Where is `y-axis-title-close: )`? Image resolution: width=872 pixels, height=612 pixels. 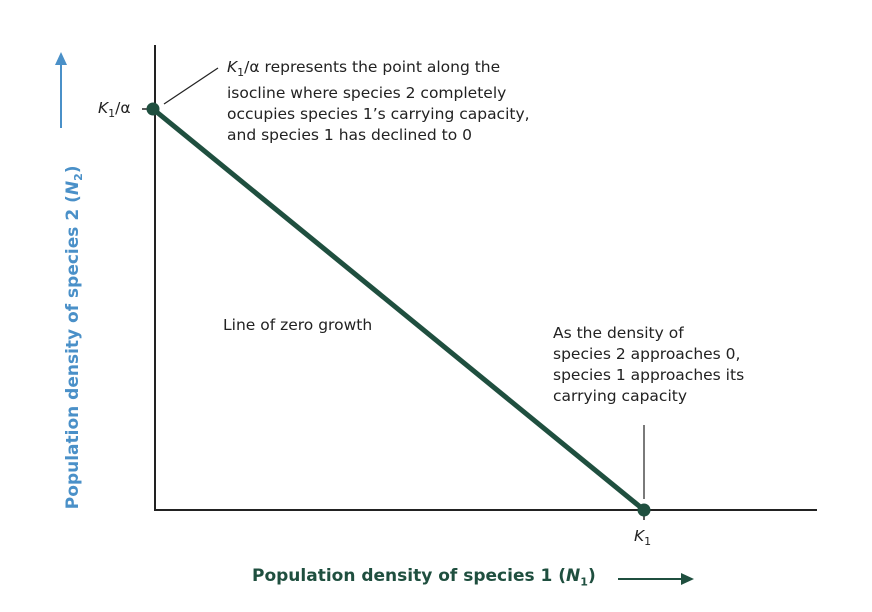
y-axis-title-close: ) is located at coordinates (72, 169).